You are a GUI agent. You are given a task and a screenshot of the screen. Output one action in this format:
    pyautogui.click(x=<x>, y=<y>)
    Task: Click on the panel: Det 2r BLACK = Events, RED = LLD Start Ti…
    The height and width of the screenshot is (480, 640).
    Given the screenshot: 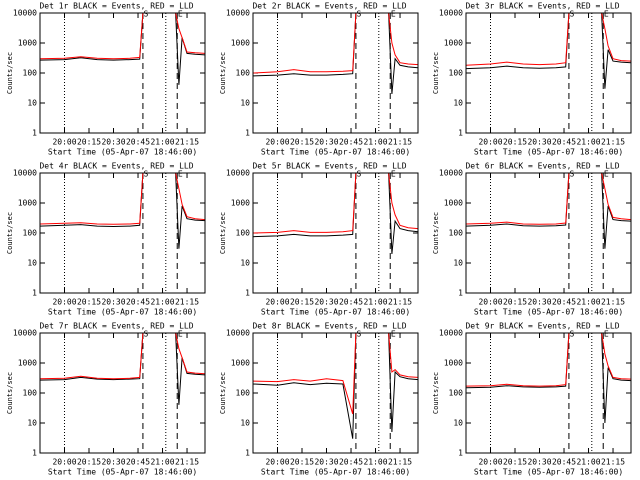 What is the action you would take?
    pyautogui.click(x=319, y=79)
    